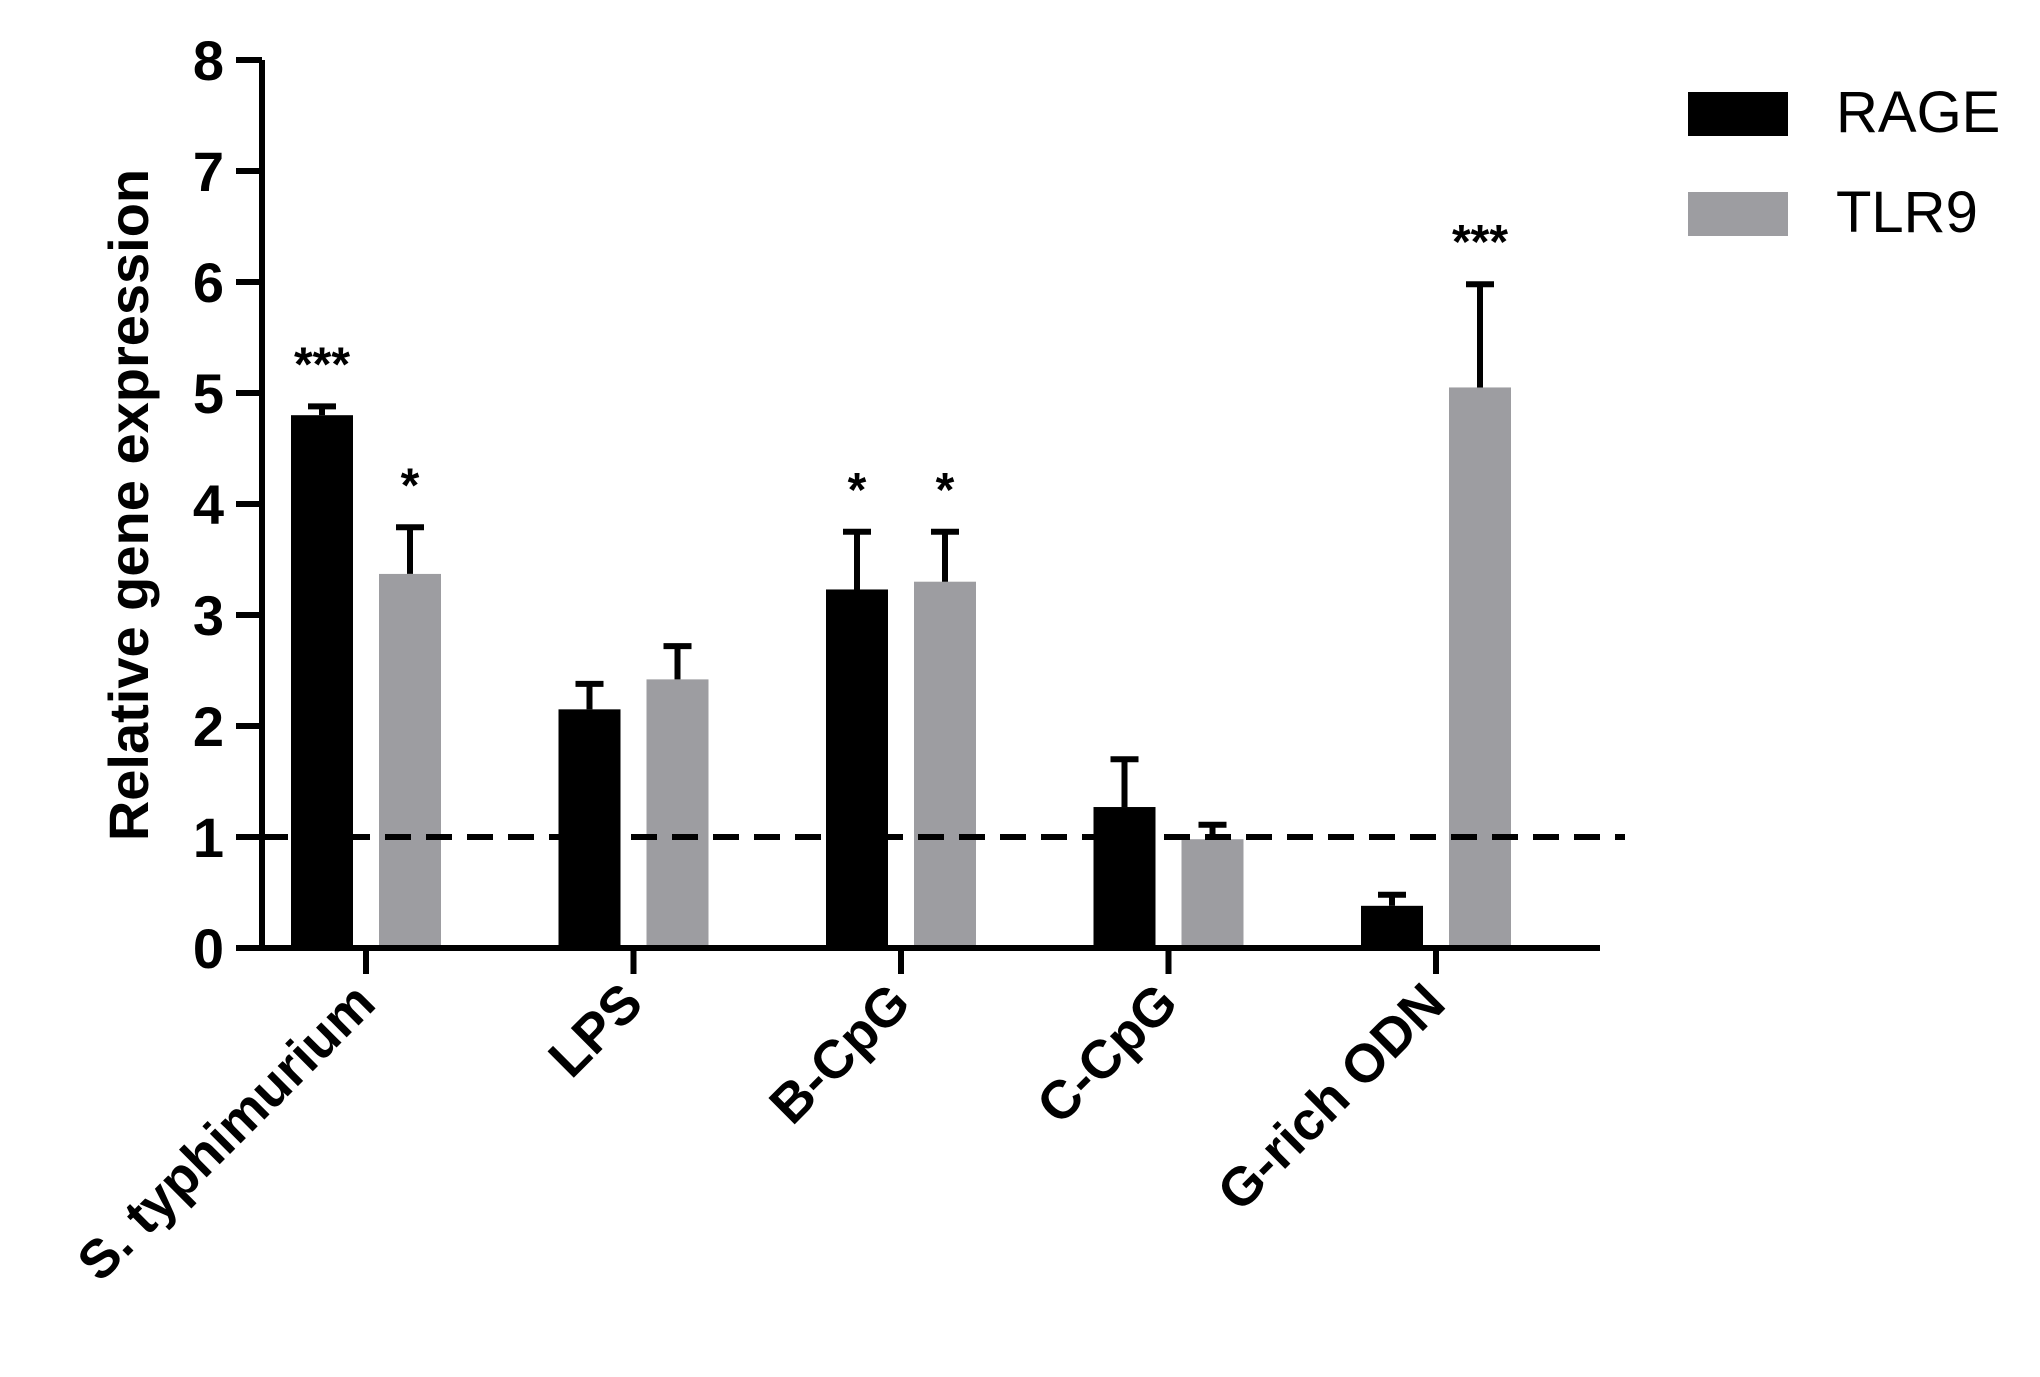  Describe the element at coordinates (410, 760) in the screenshot. I see `bar-tlr9-s-typhimurium` at that location.